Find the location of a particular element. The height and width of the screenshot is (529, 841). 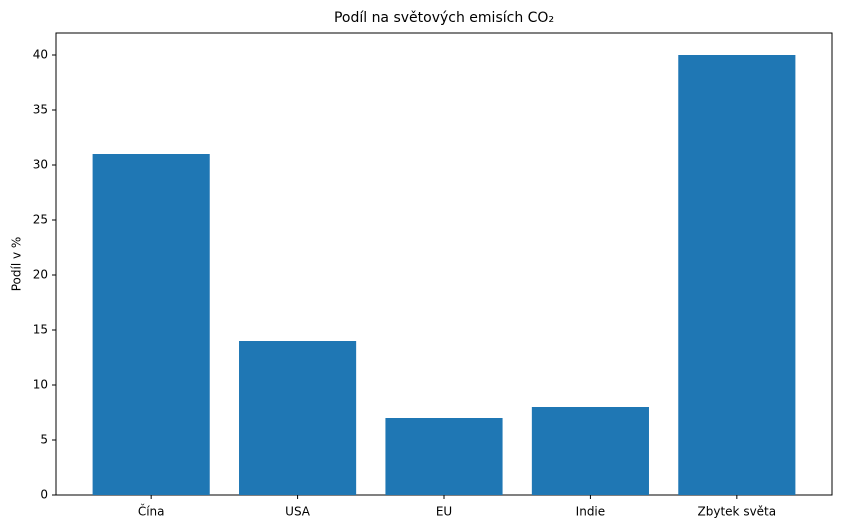

y-tick-label: 20 is located at coordinates (40, 275).